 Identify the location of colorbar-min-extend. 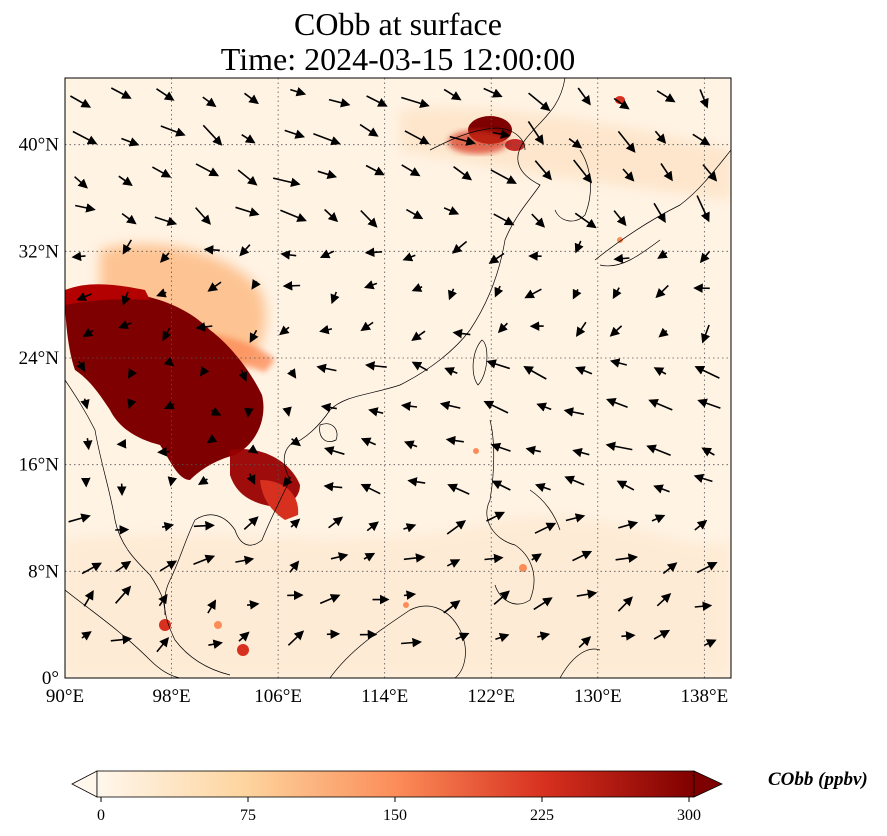
(84, 784).